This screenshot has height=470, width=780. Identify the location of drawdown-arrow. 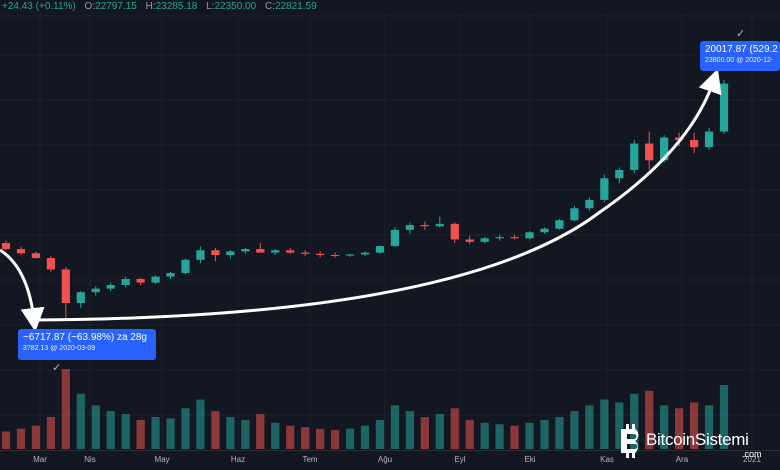
(22, 290).